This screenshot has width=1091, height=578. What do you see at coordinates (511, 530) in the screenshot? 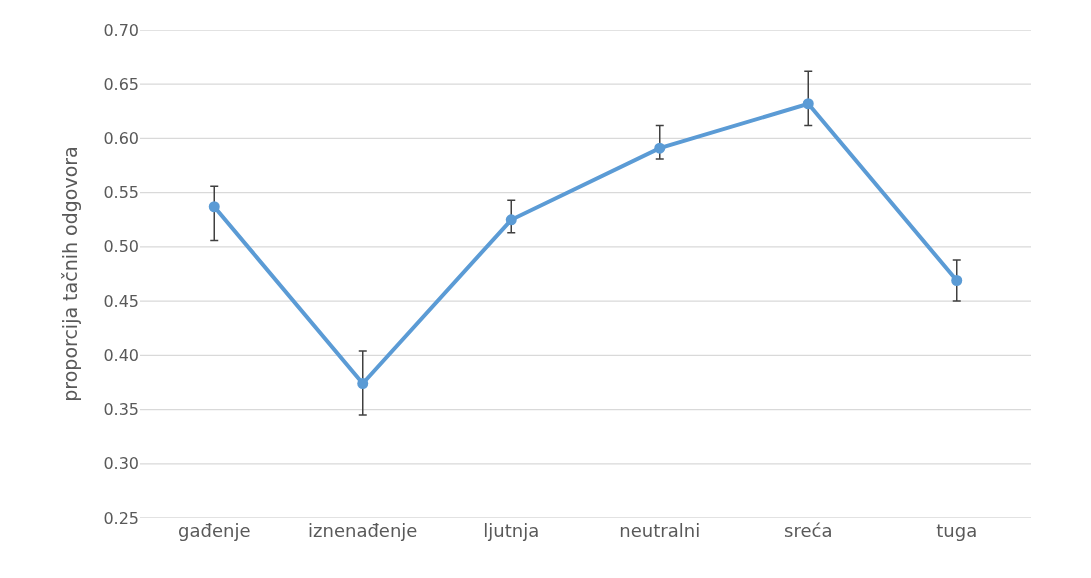
I see `x-tick-label: ljutnja` at bounding box center [511, 530].